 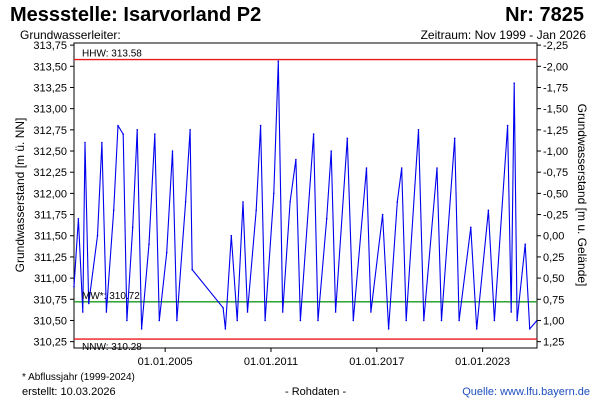 What do you see at coordinates (553, 279) in the screenshot?
I see `y-tick-label-right: 0,50` at bounding box center [553, 279].